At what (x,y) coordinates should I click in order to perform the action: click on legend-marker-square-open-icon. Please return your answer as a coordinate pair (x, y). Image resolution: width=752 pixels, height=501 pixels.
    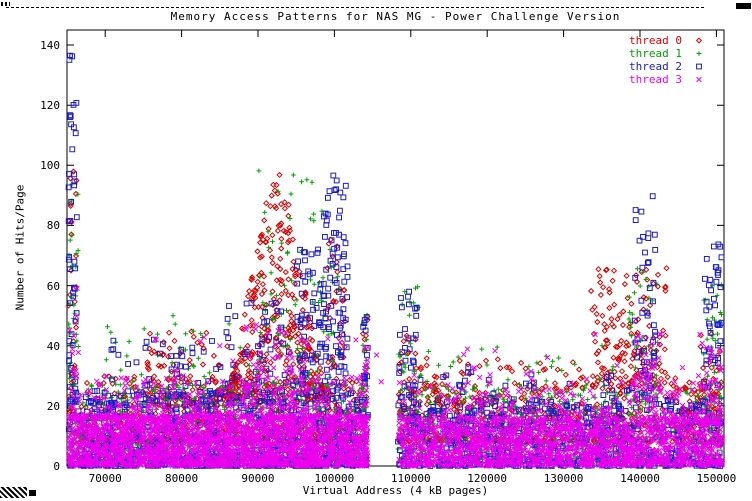
    Looking at the image, I should click on (699, 66).